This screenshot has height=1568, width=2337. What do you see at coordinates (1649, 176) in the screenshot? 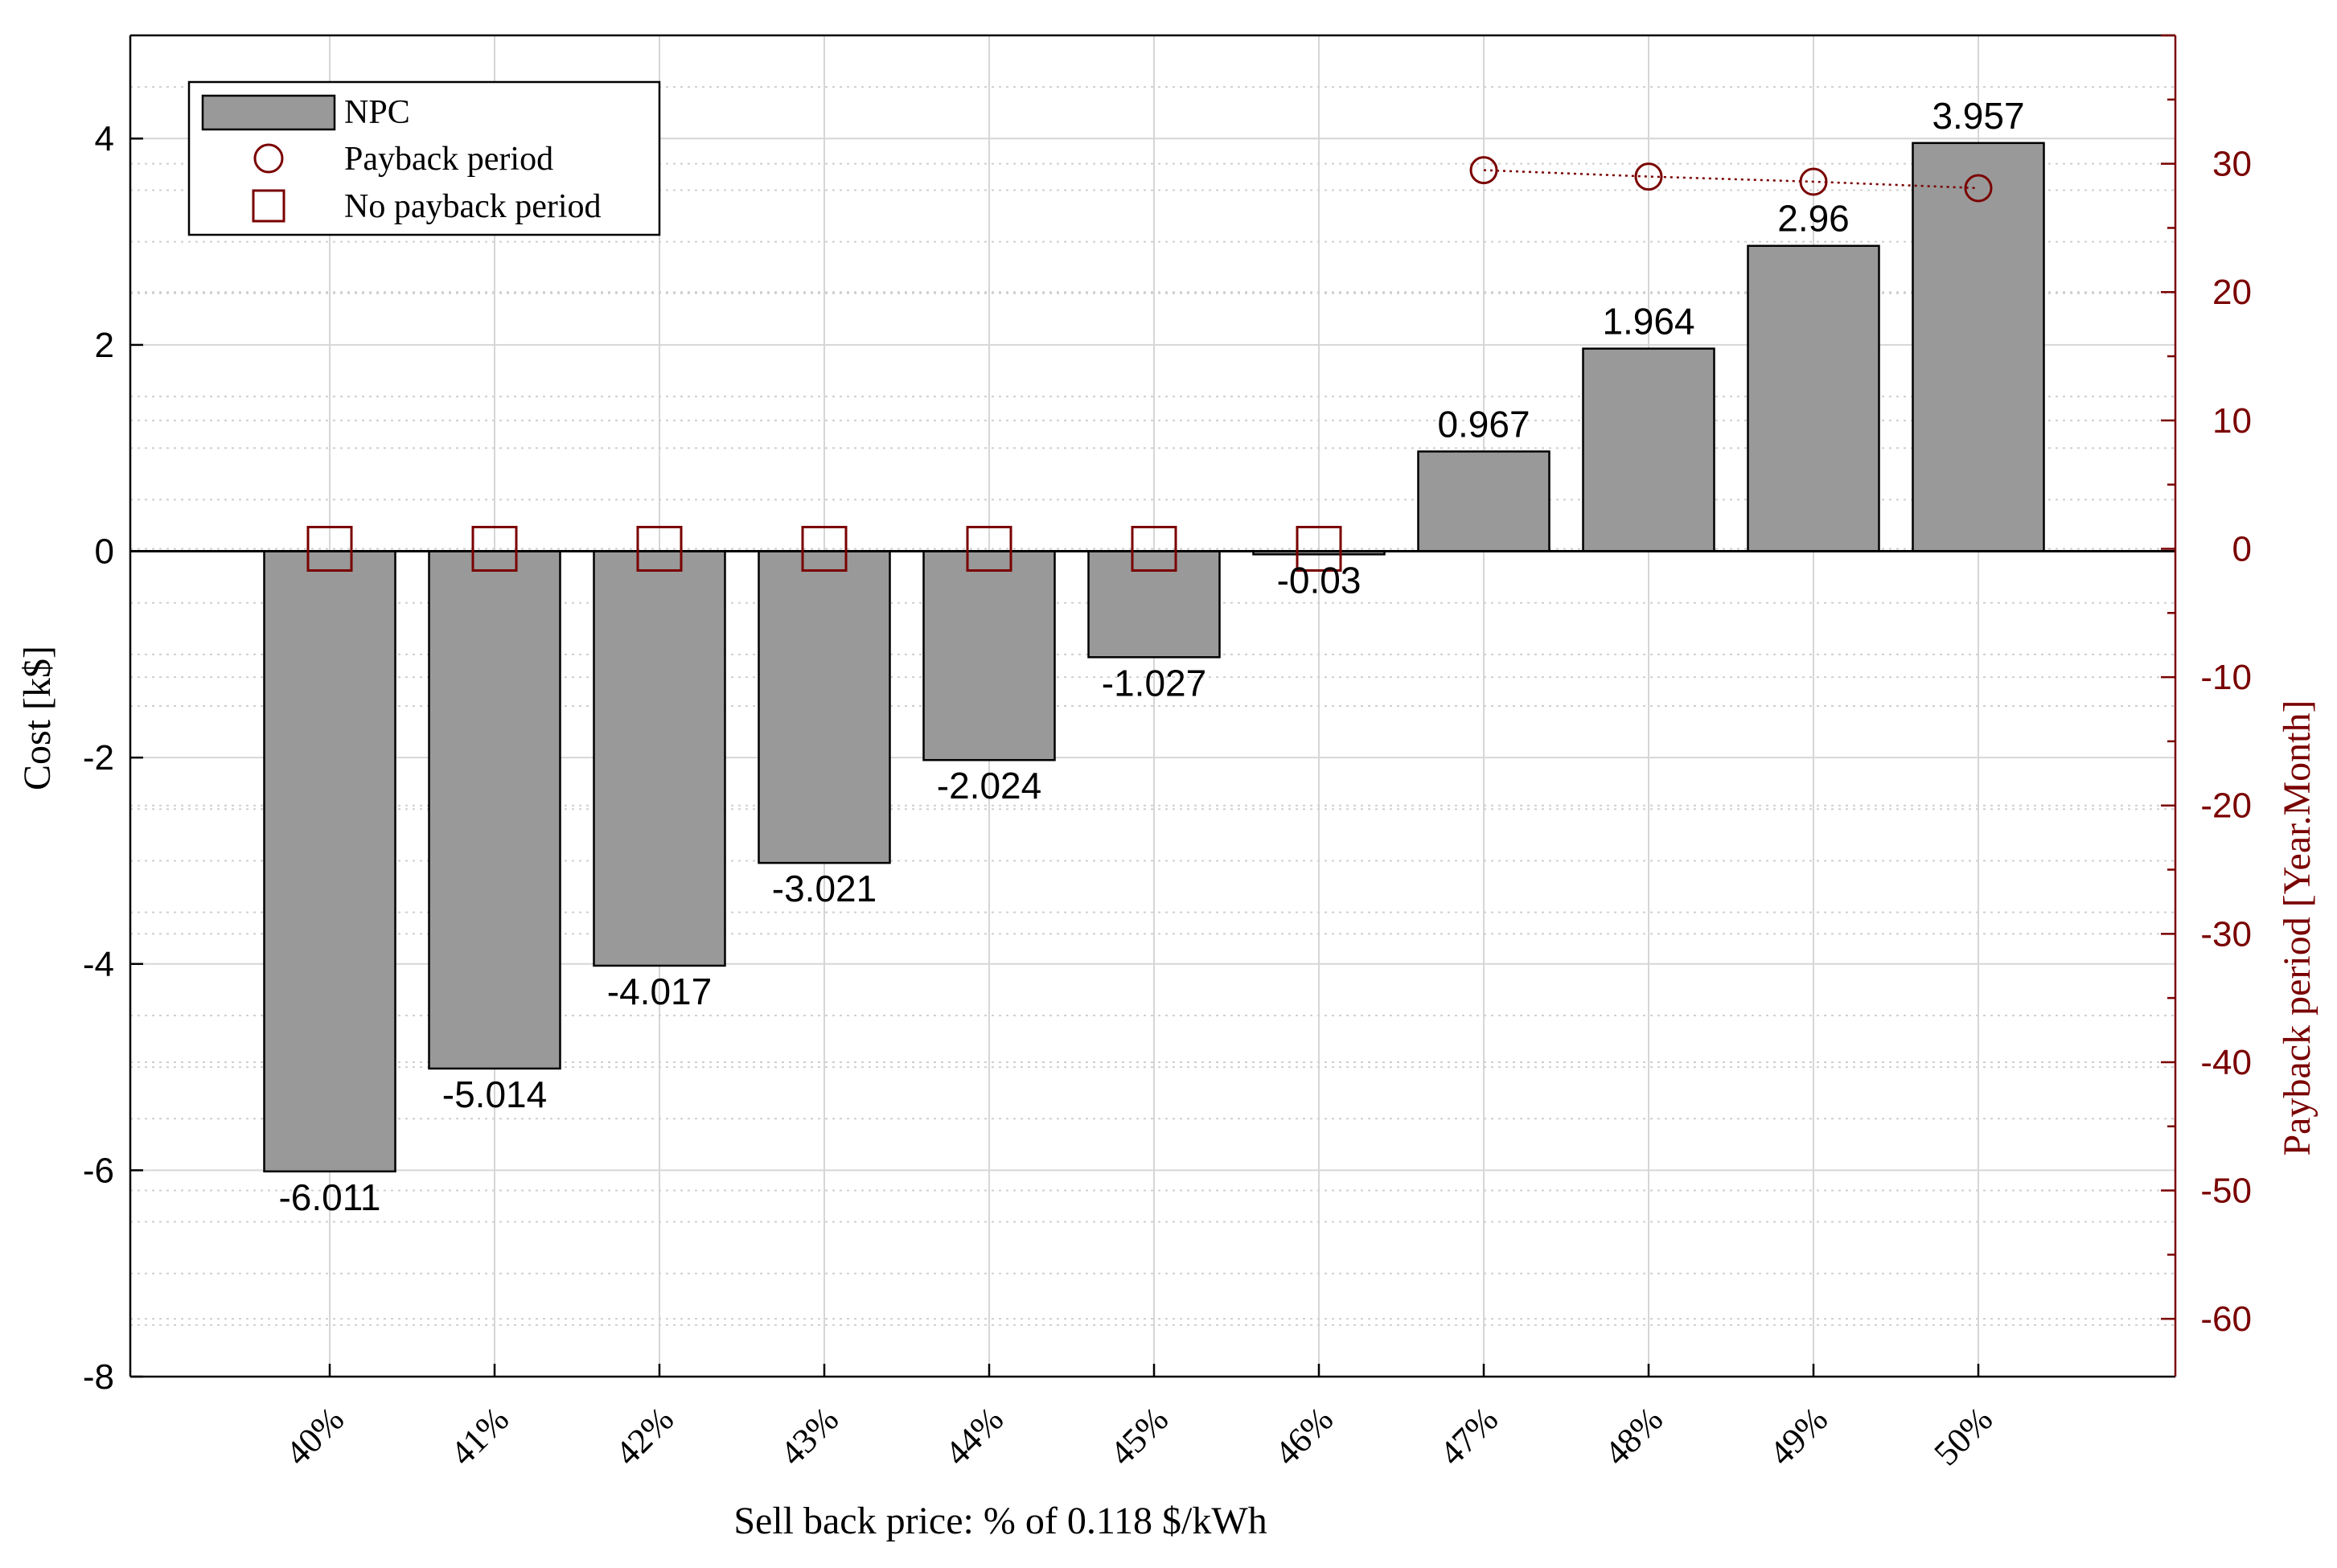
I see `payback-point-48%` at bounding box center [1649, 176].